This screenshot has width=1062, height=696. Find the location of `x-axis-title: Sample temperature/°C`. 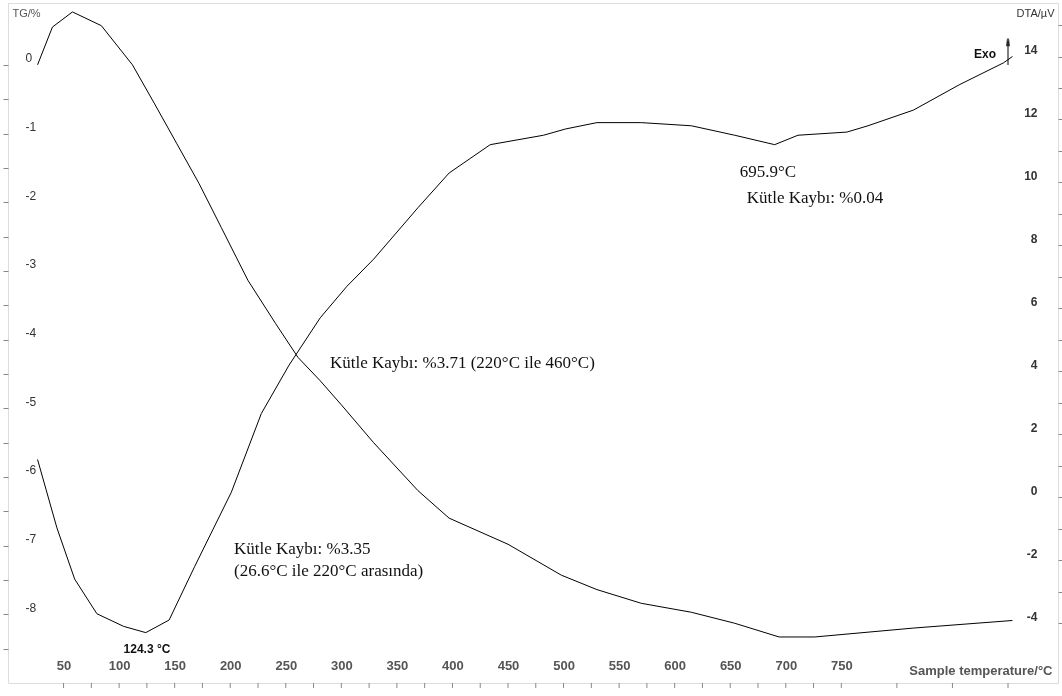

x-axis-title: Sample temperature/°C is located at coordinates (981, 670).